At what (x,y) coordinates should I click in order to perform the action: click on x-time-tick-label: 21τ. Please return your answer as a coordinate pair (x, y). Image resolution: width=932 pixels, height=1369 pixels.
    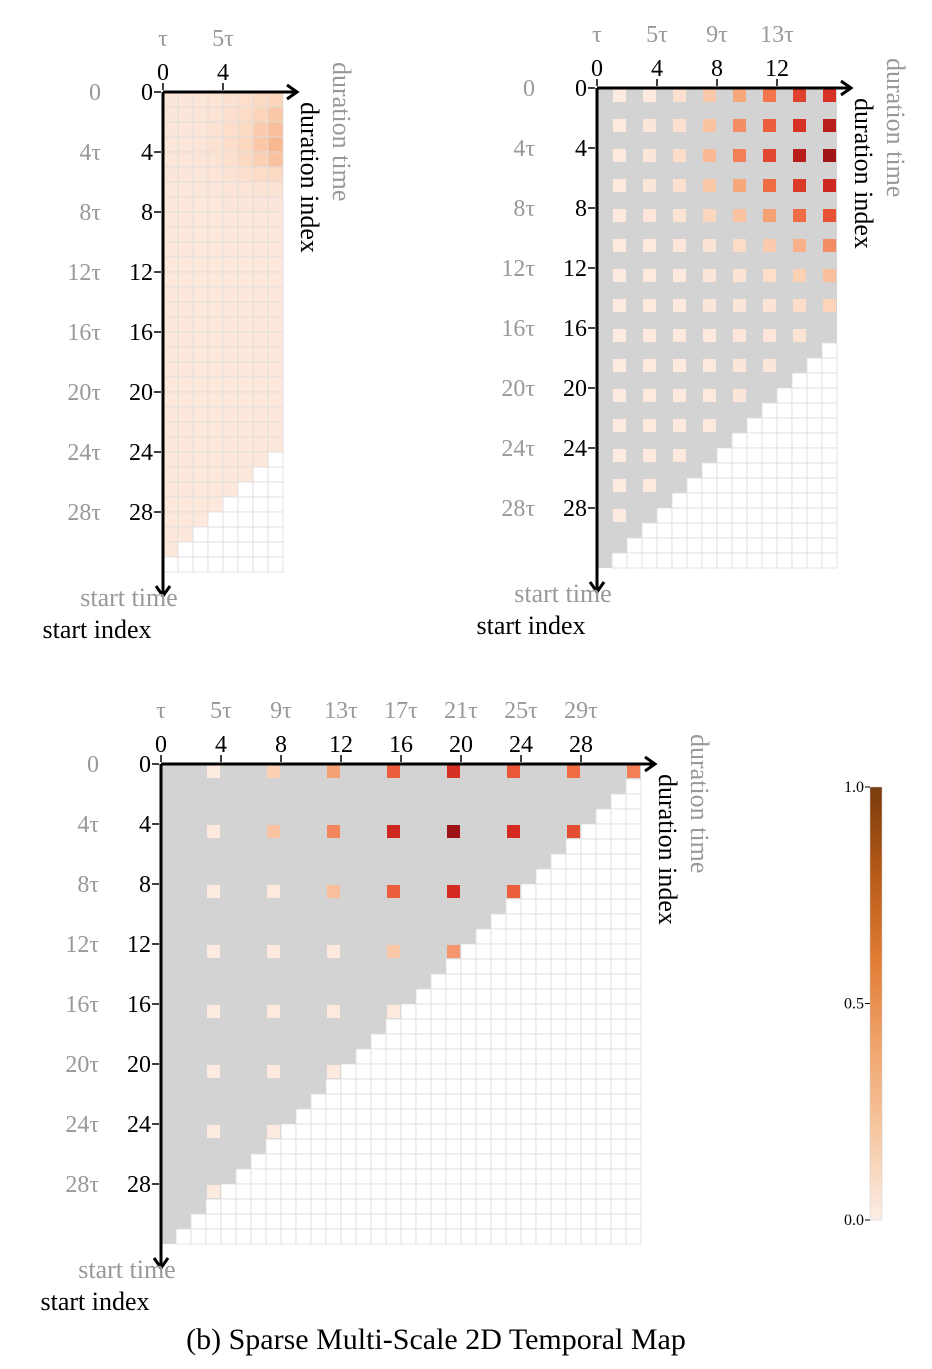
    Looking at the image, I should click on (461, 711).